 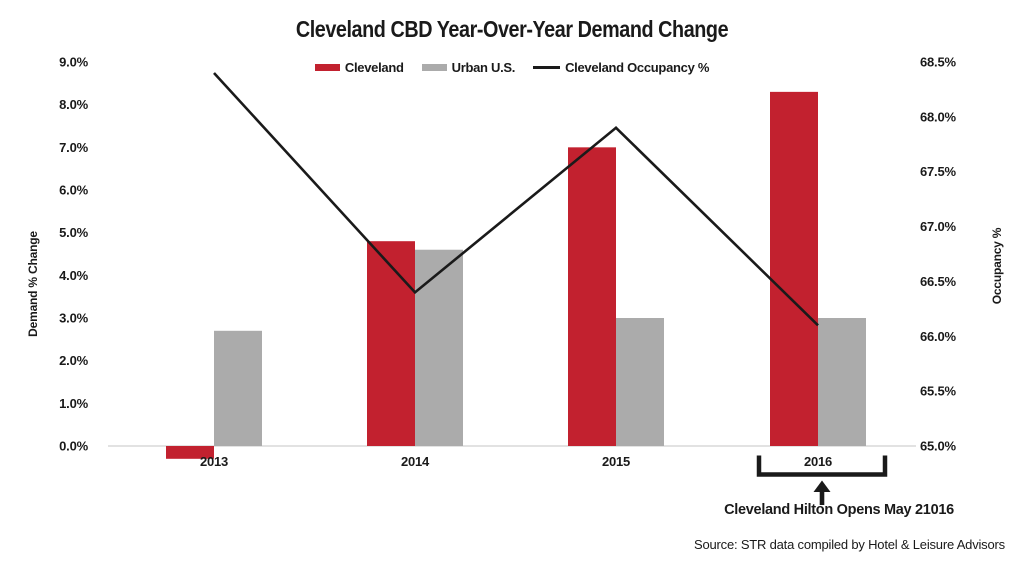 I want to click on bar-urban-us-2016, so click(x=842, y=382).